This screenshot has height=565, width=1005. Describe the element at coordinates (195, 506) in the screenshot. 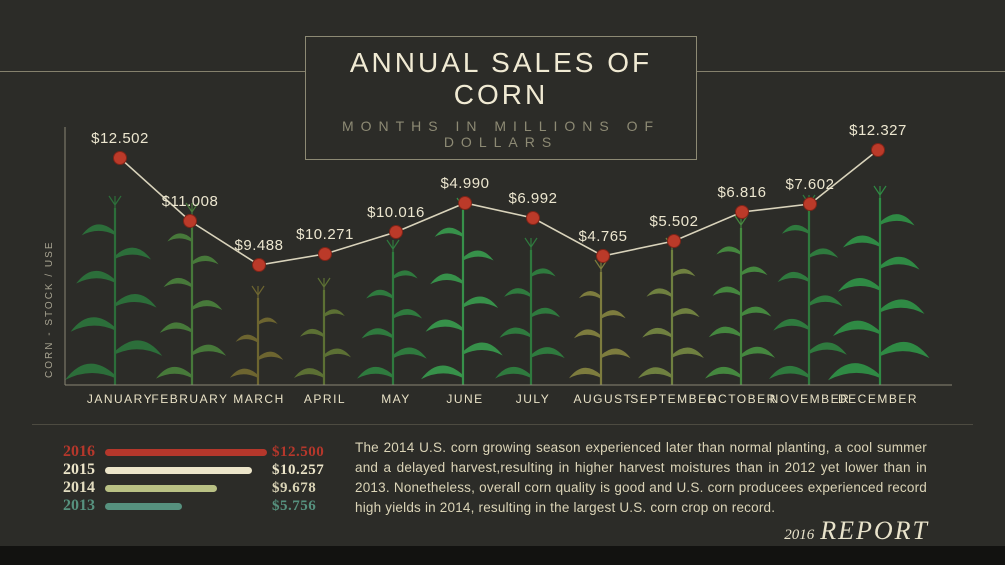

I see `legend-row-2013: 2013 $5.756` at that location.